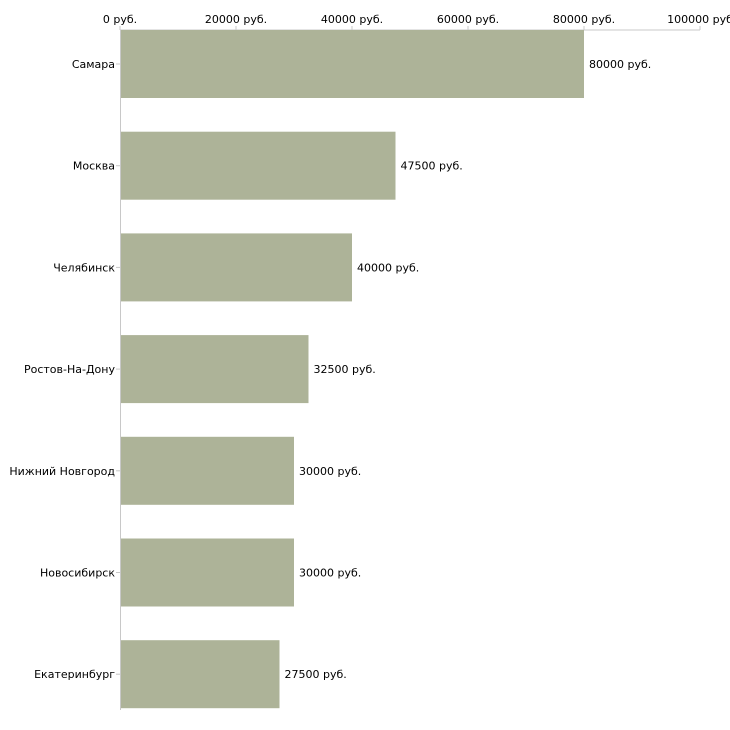 Image resolution: width=730 pixels, height=730 pixels. Describe the element at coordinates (388, 267) in the screenshot. I see `data-label: 40000 руб.` at that location.